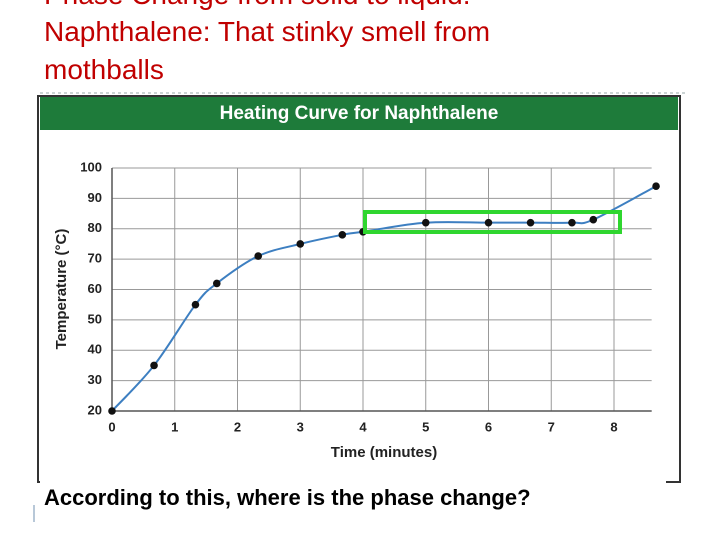 This screenshot has width=720, height=540. I want to click on chart-title: Heating Curve for Naphthalene, so click(359, 113).